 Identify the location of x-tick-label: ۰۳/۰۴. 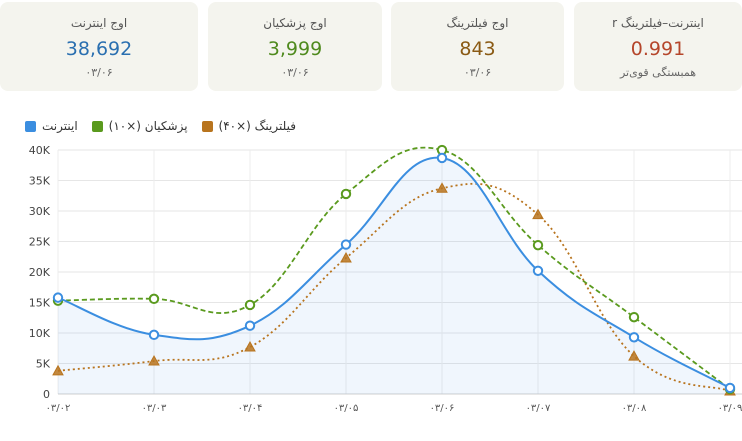
(250, 408).